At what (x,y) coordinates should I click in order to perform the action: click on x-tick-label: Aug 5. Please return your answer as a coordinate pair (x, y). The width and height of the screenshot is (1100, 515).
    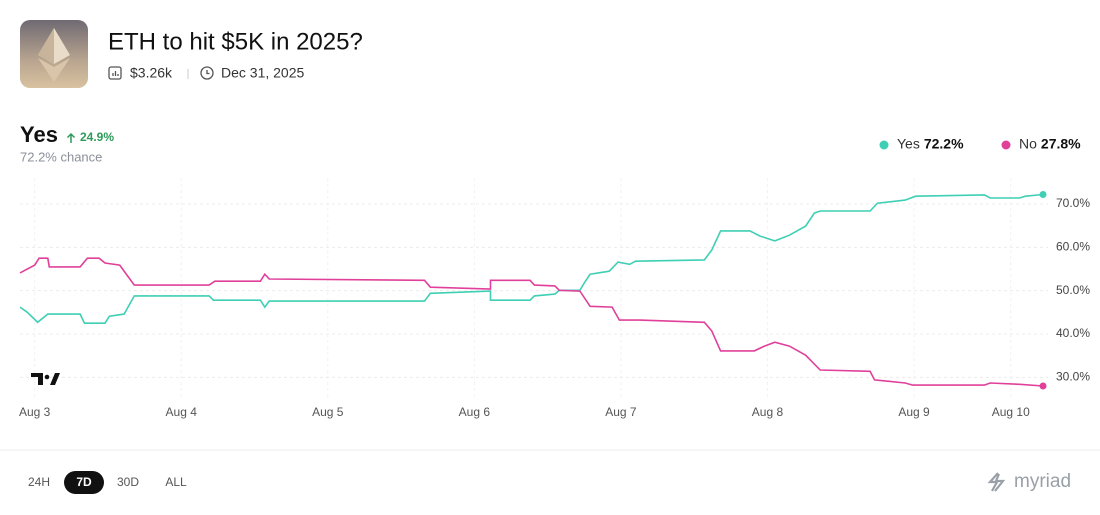
    Looking at the image, I should click on (328, 412).